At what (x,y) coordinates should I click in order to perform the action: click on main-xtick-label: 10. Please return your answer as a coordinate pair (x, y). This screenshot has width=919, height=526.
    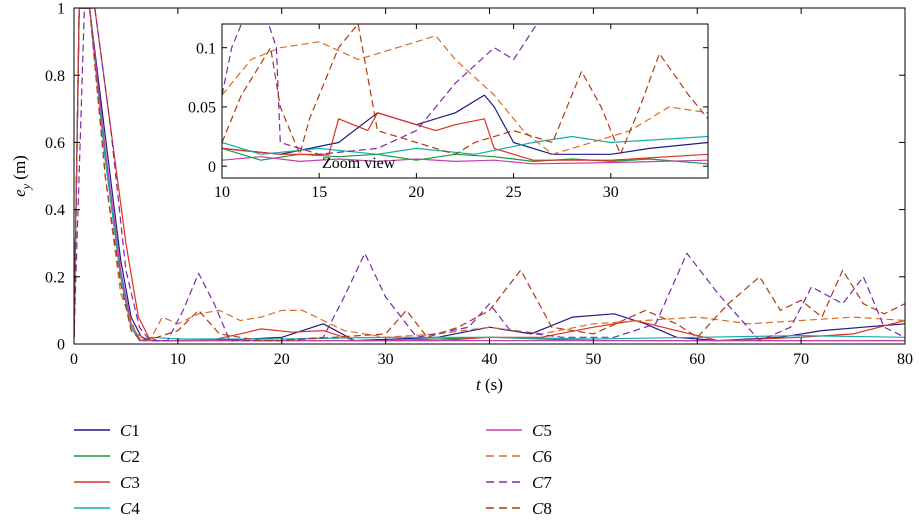
    Looking at the image, I should click on (178, 359).